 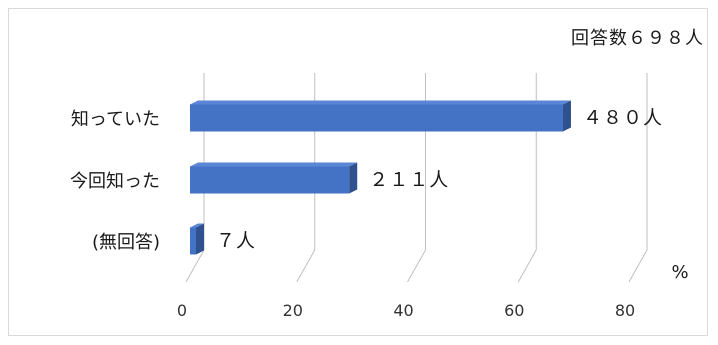 What do you see at coordinates (623, 118) in the screenshot?
I see `data-label: ４８０人` at bounding box center [623, 118].